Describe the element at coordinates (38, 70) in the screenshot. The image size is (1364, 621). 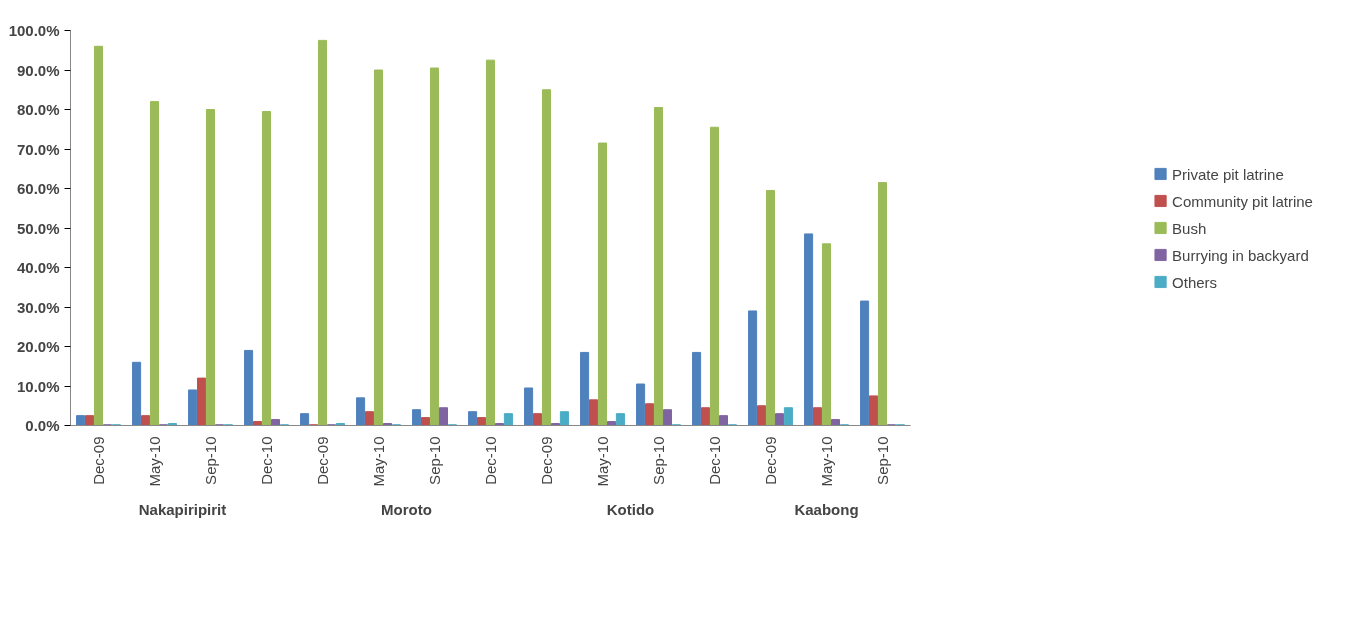
I see `y-tick-label: 90.0%` at that location.